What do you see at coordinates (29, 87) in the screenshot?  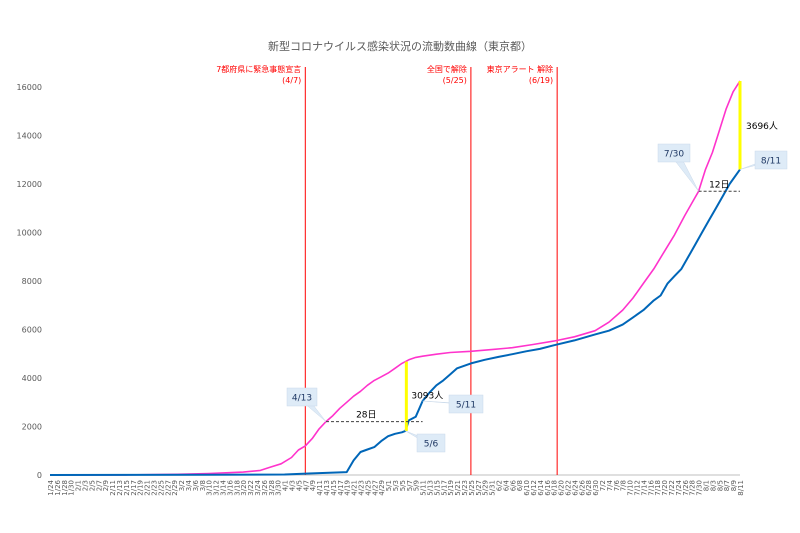 I see `y-tick-label: 16000` at bounding box center [29, 87].